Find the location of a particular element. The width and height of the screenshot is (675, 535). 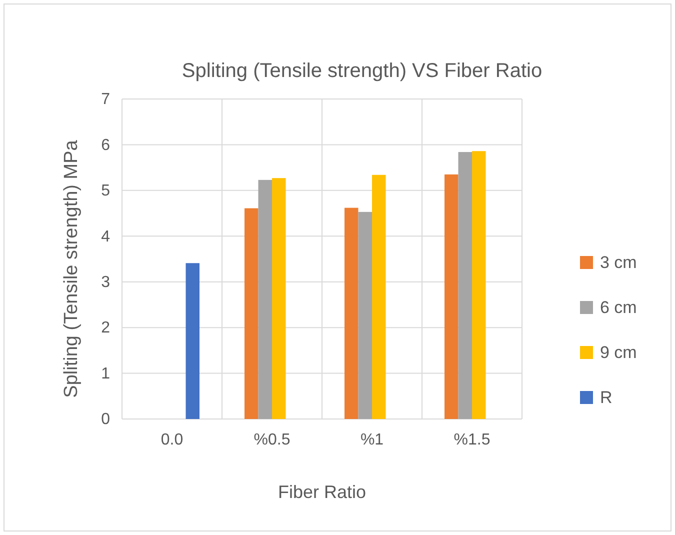

x-tick-label: %1.5 is located at coordinates (472, 439).